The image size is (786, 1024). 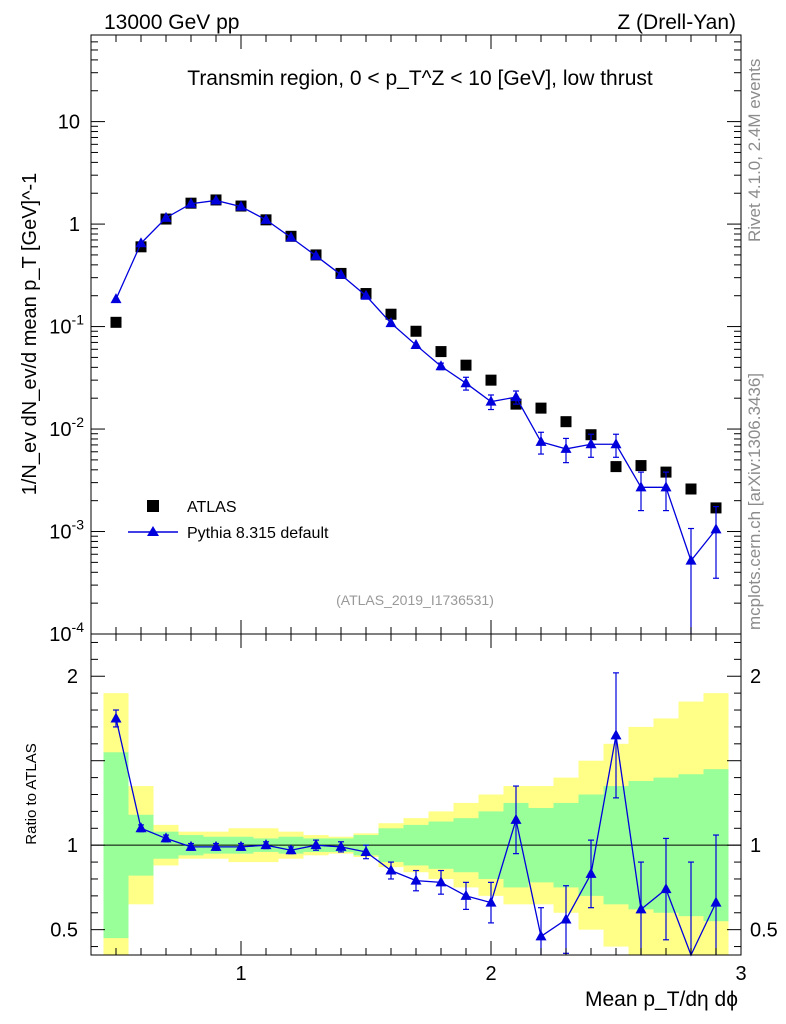 I want to click on y-tick-label-ratio-right: 1, so click(x=755, y=846).